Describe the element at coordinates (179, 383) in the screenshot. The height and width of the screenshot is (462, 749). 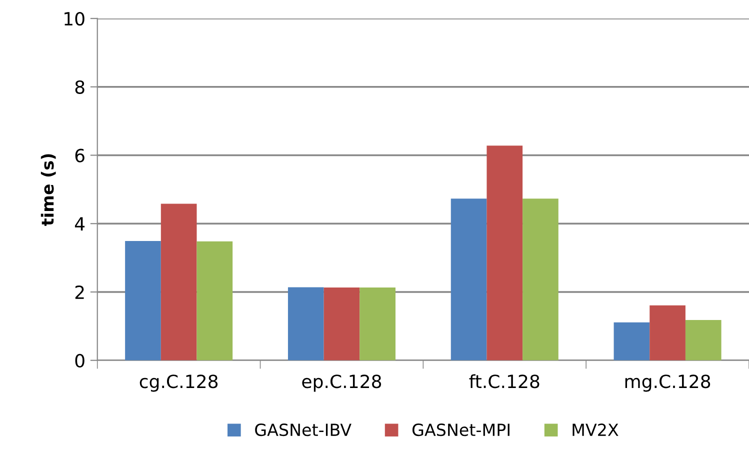
I see `x-tick-label: cg.C.128` at that location.